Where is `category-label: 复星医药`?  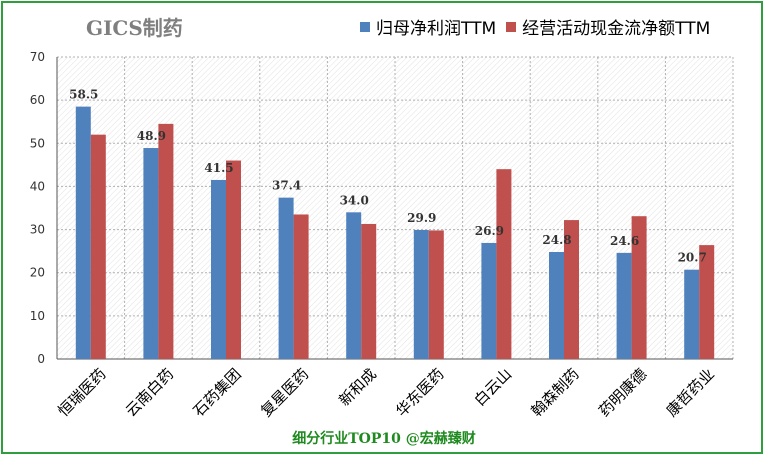 category-label: 复星医药 is located at coordinates (284, 392).